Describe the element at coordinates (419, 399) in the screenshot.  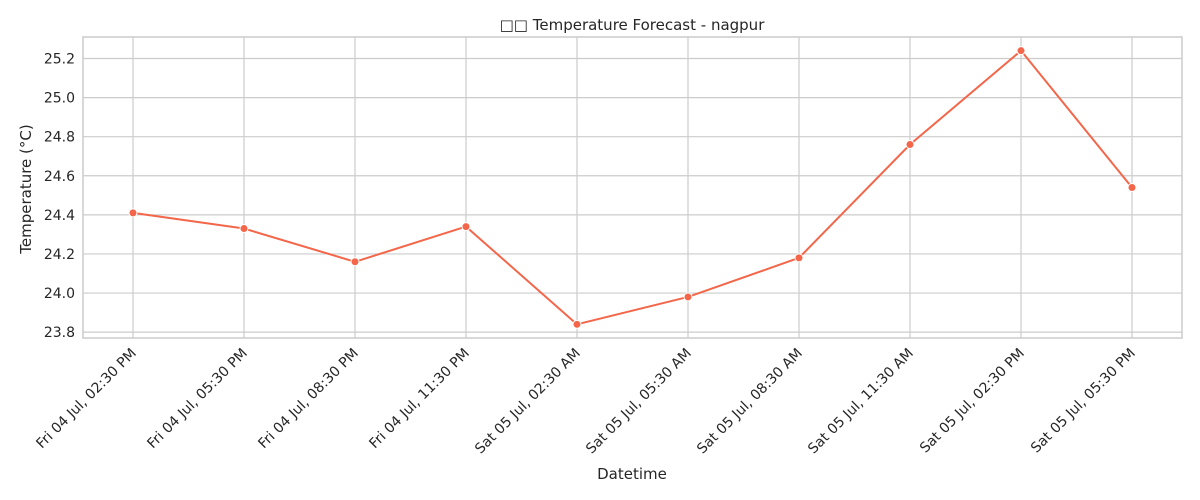
I see `x-tick-label: Fri 04 Jul, 11:30 PM` at that location.